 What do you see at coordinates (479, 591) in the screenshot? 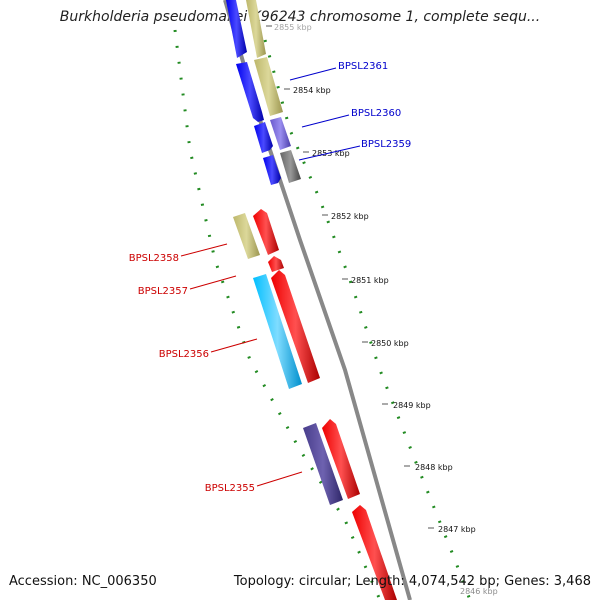
I see `kbp-label: 2846 kbp` at bounding box center [479, 591].